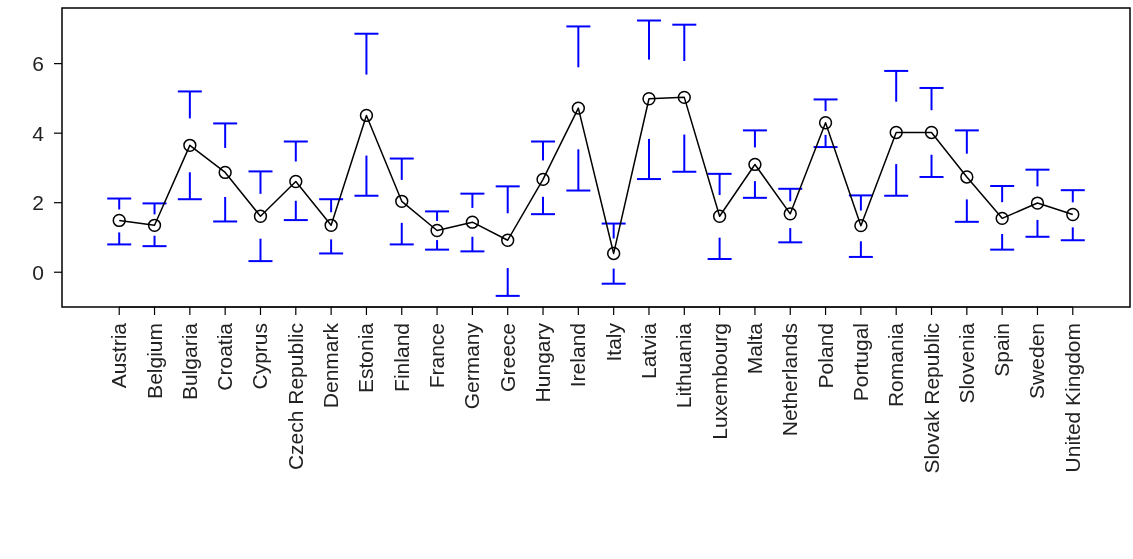  I want to click on y-tick-label: 0, so click(38, 272).